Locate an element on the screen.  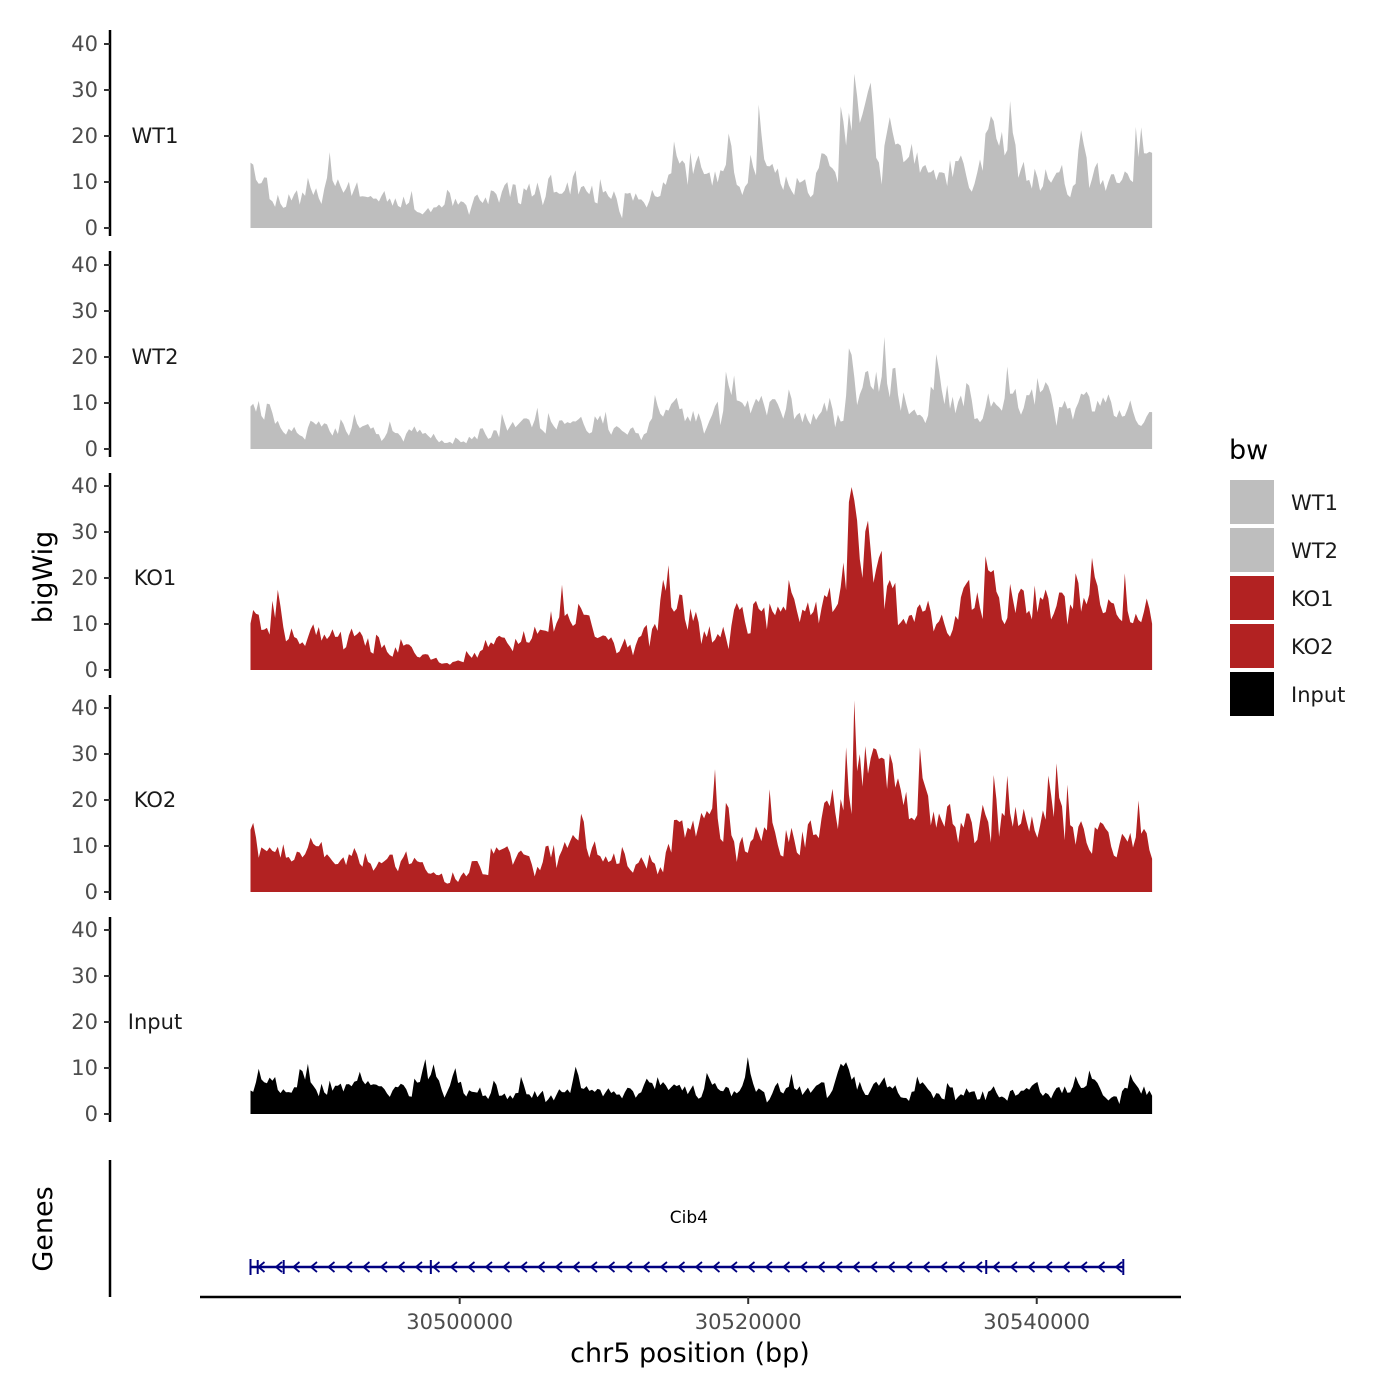
track-wt1: 0 10 20 30 40 WT1 is located at coordinates (612, 135).